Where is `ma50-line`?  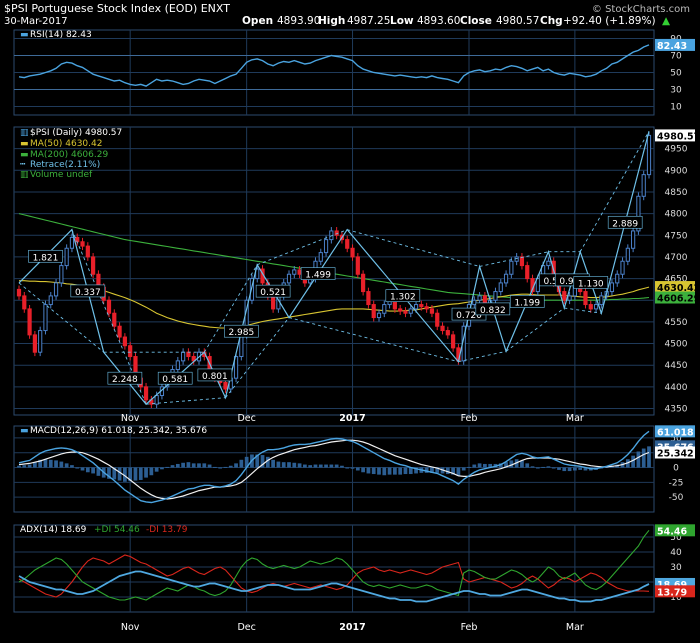
ma50-line is located at coordinates (334, 304).